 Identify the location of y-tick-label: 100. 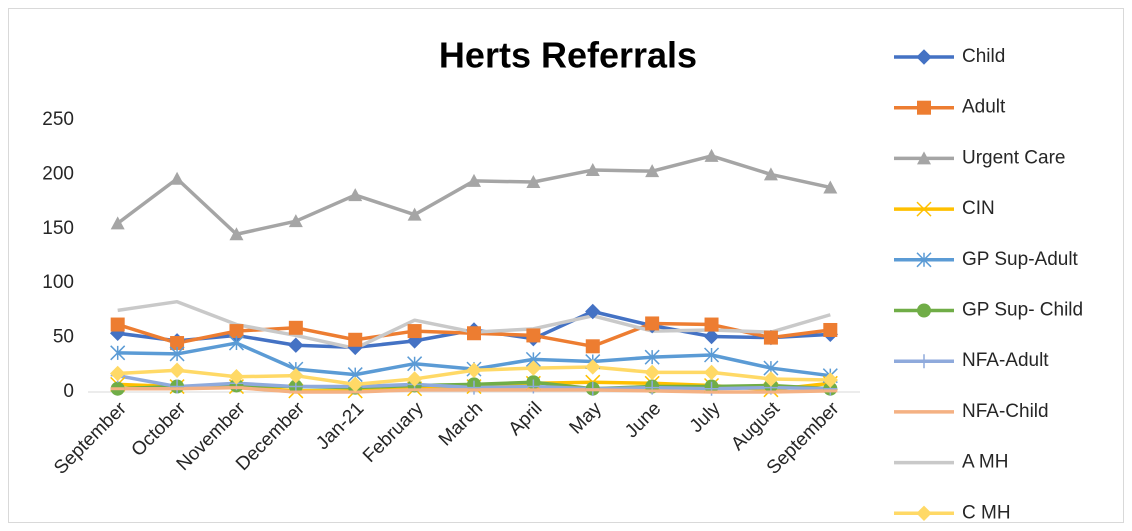
(58, 282).